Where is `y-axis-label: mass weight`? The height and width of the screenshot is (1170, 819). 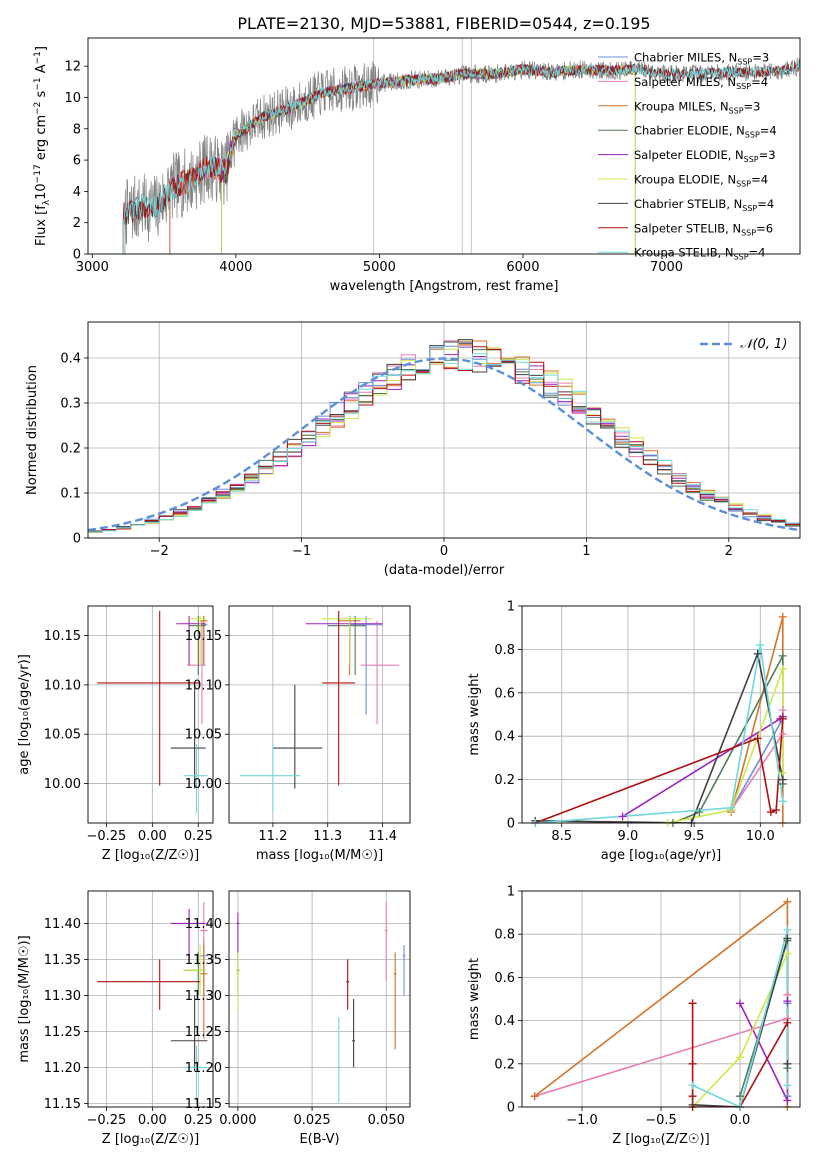
y-axis-label: mass weight is located at coordinates (474, 714).